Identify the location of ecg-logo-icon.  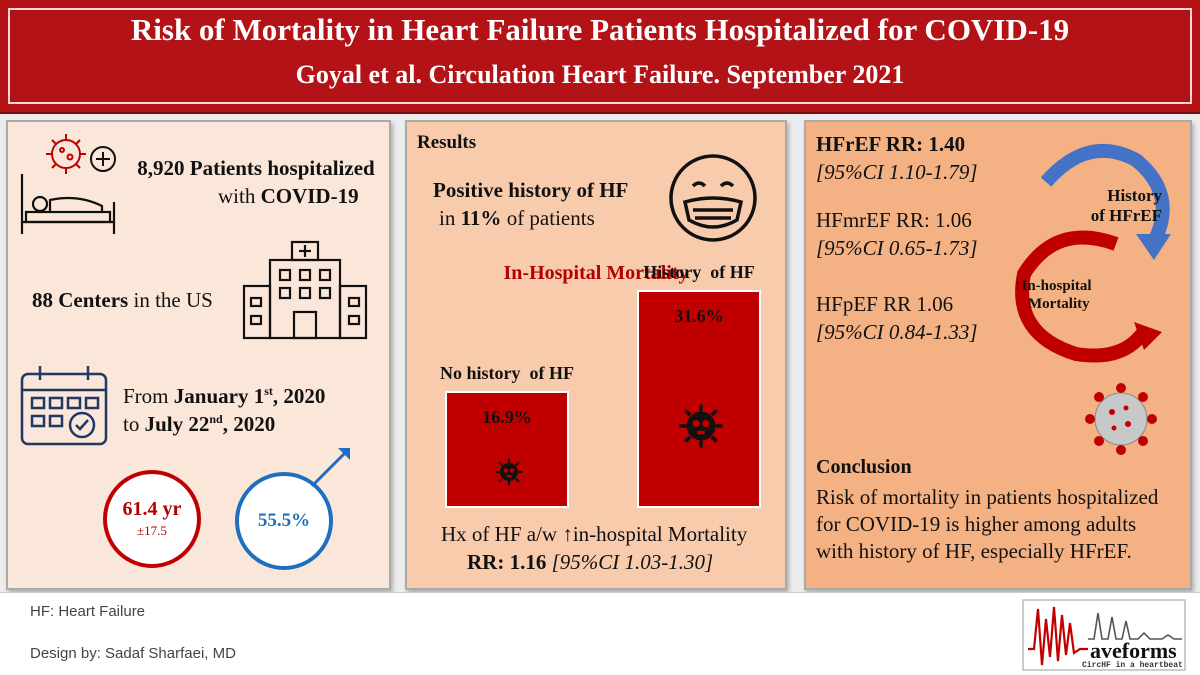
(1104, 635).